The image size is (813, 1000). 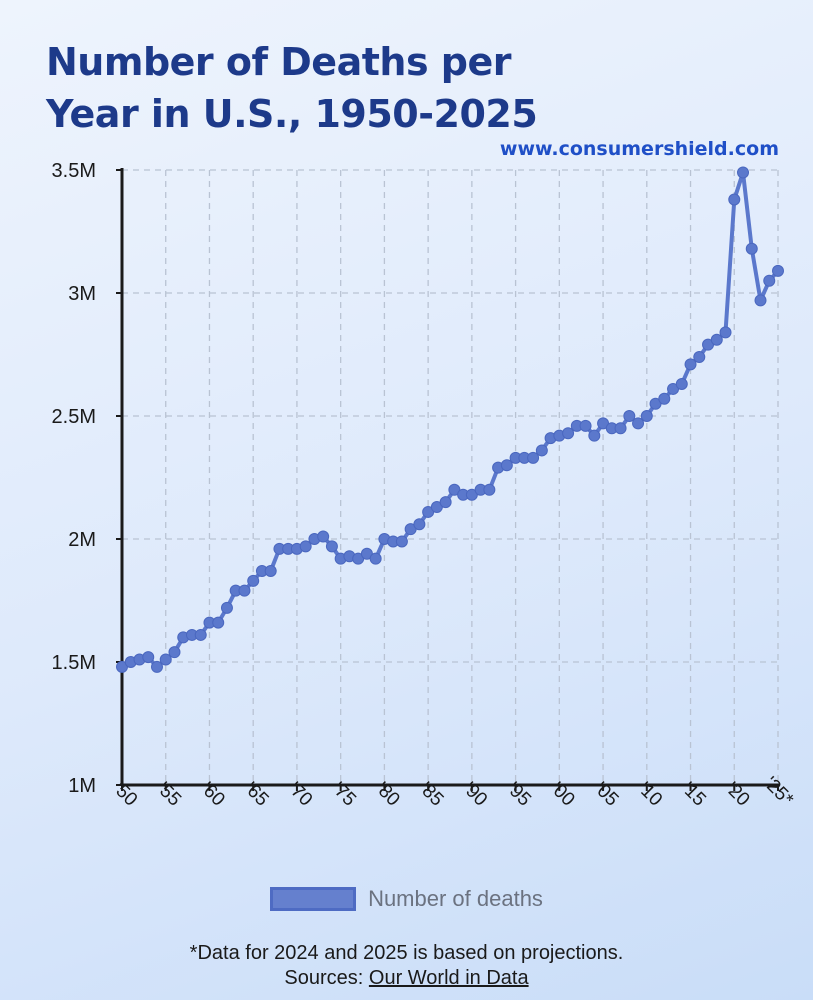 What do you see at coordinates (326, 978) in the screenshot?
I see `sources-prefix: Sources:` at bounding box center [326, 978].